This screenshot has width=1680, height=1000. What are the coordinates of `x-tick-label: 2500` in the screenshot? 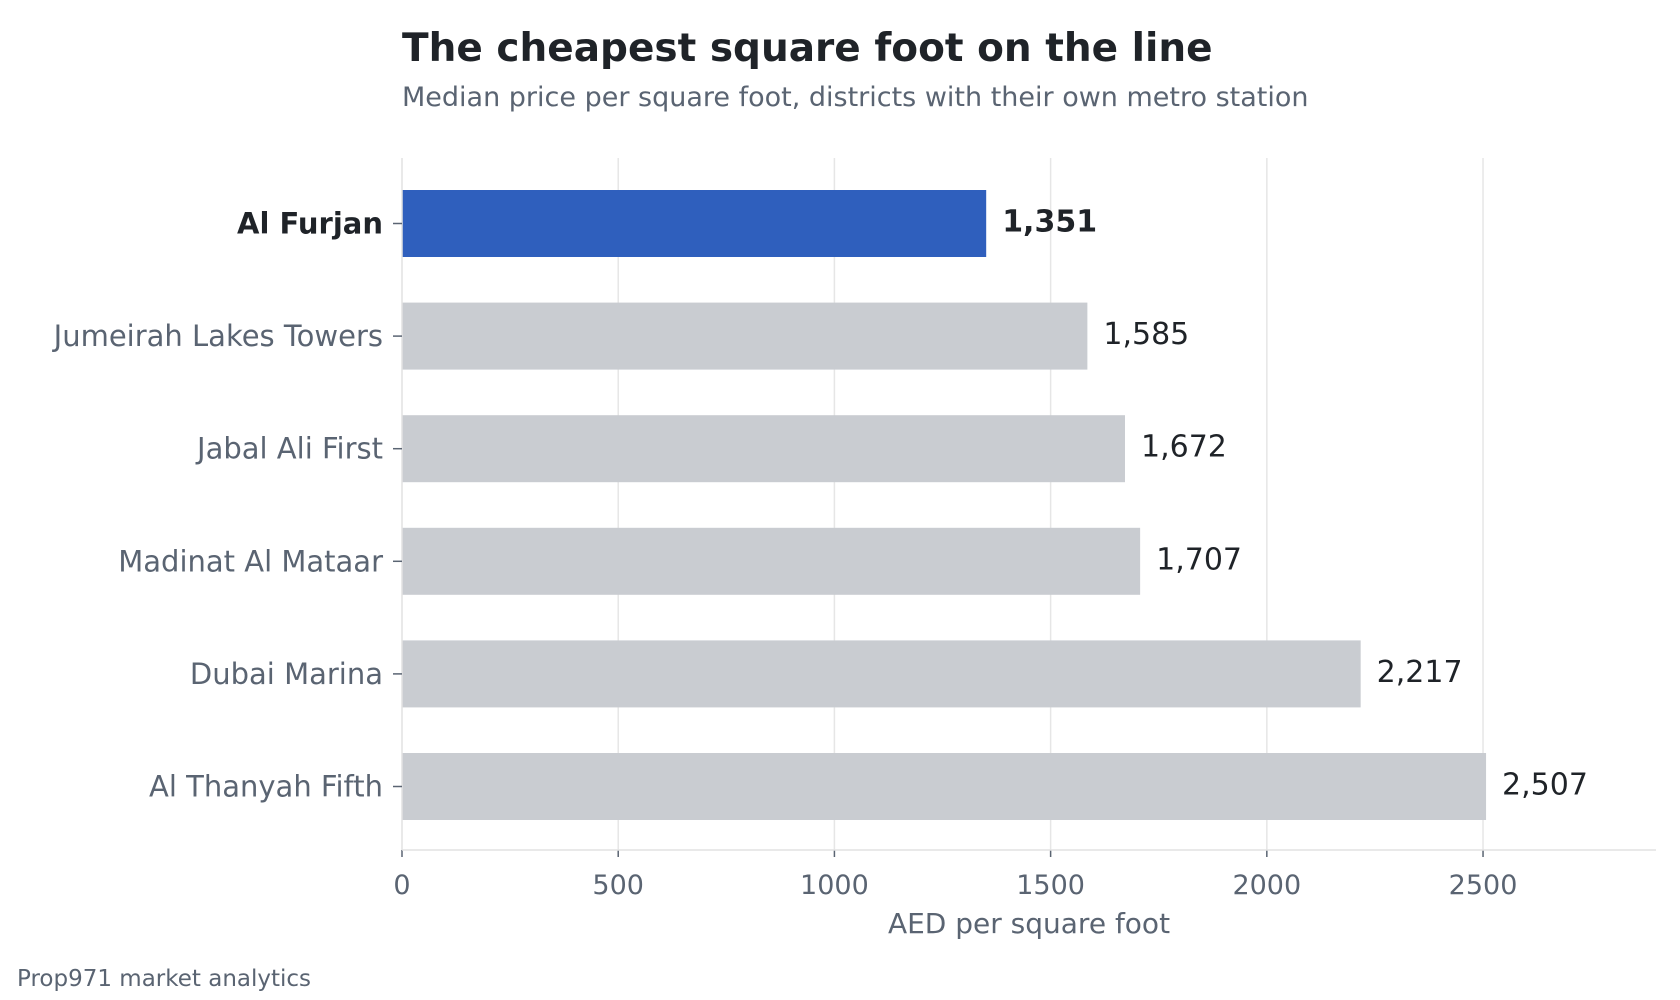 It's located at (1483, 885).